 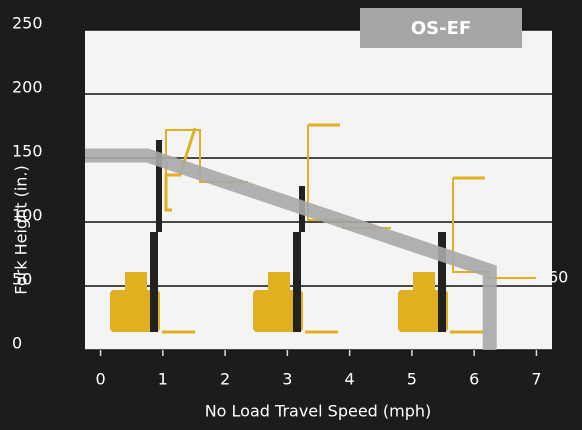 I want to click on label-box, so click(x=441, y=28).